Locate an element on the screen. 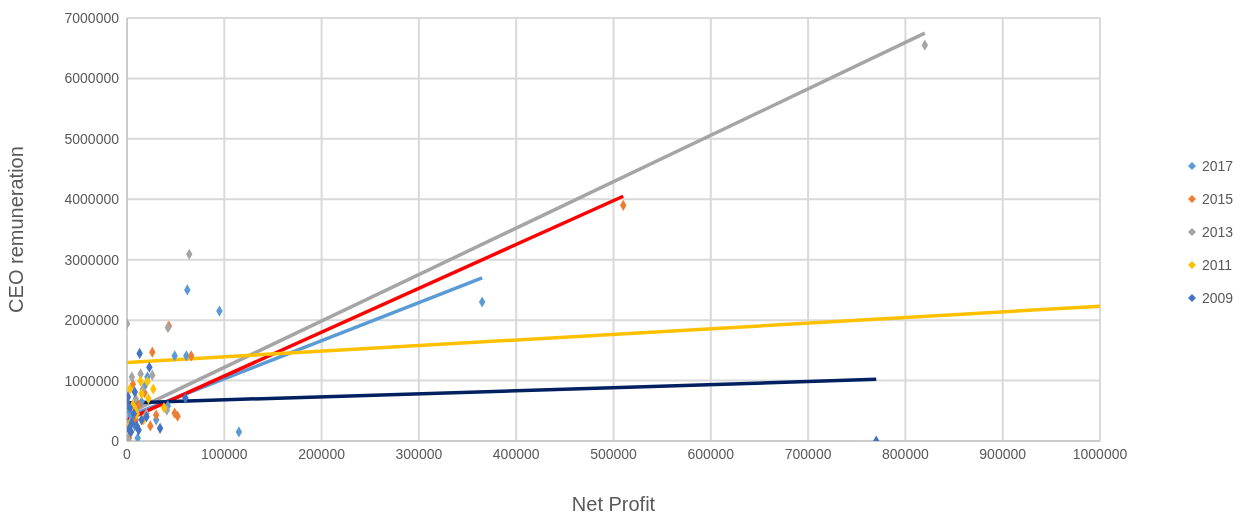 Image resolution: width=1248 pixels, height=515 pixels. x-tick-label: 100000 is located at coordinates (224, 453).